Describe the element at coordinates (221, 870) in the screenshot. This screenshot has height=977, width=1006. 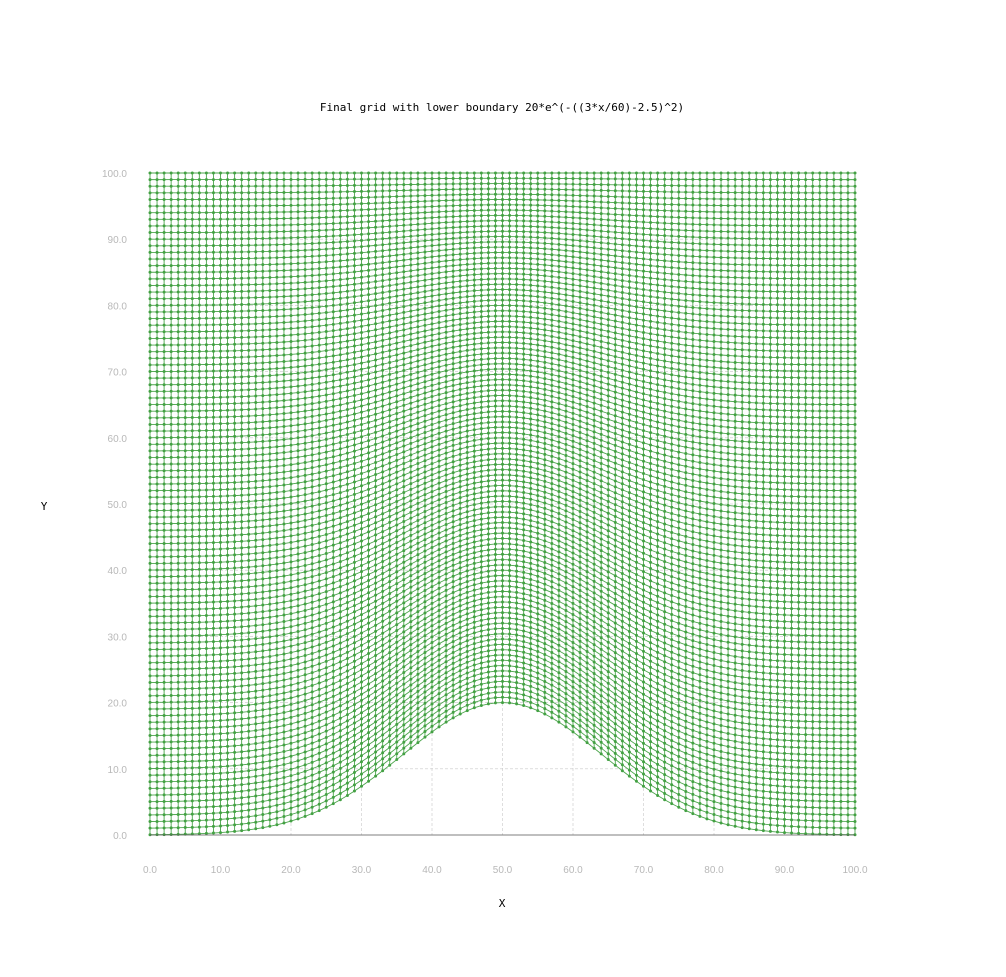
I see `x-tick-label: 10.0` at that location.